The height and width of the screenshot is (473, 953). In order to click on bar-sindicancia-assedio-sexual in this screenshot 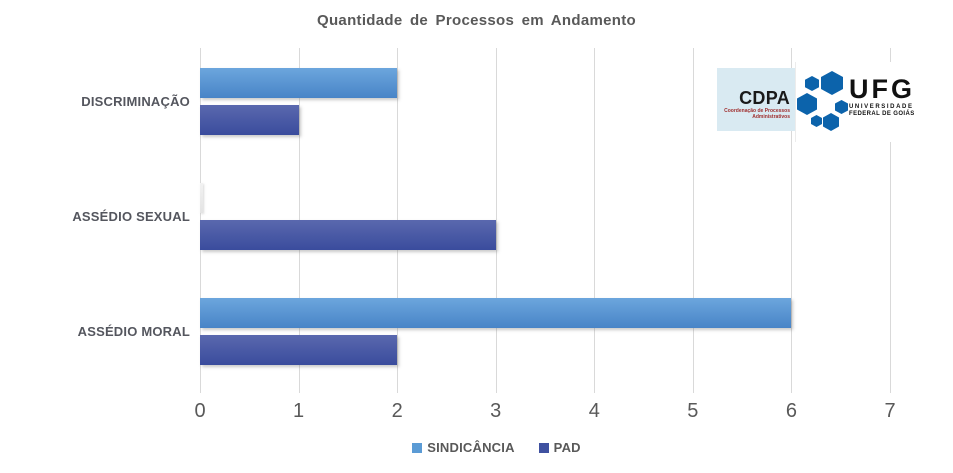, I will do `click(201, 198)`.